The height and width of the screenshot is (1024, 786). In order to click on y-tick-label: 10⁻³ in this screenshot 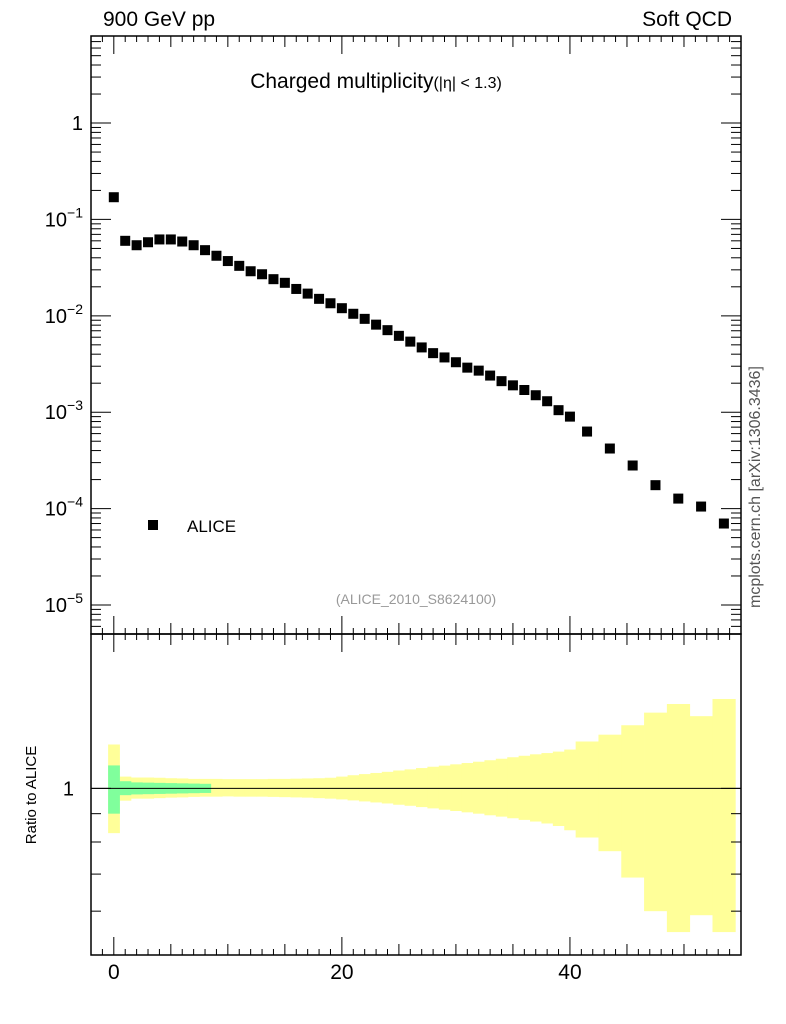, I will do `click(64, 410)`.